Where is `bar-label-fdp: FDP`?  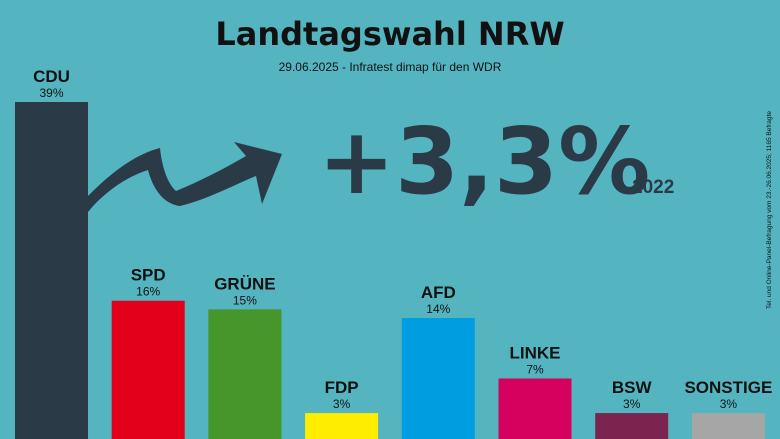
bar-label-fdp: FDP is located at coordinates (342, 387).